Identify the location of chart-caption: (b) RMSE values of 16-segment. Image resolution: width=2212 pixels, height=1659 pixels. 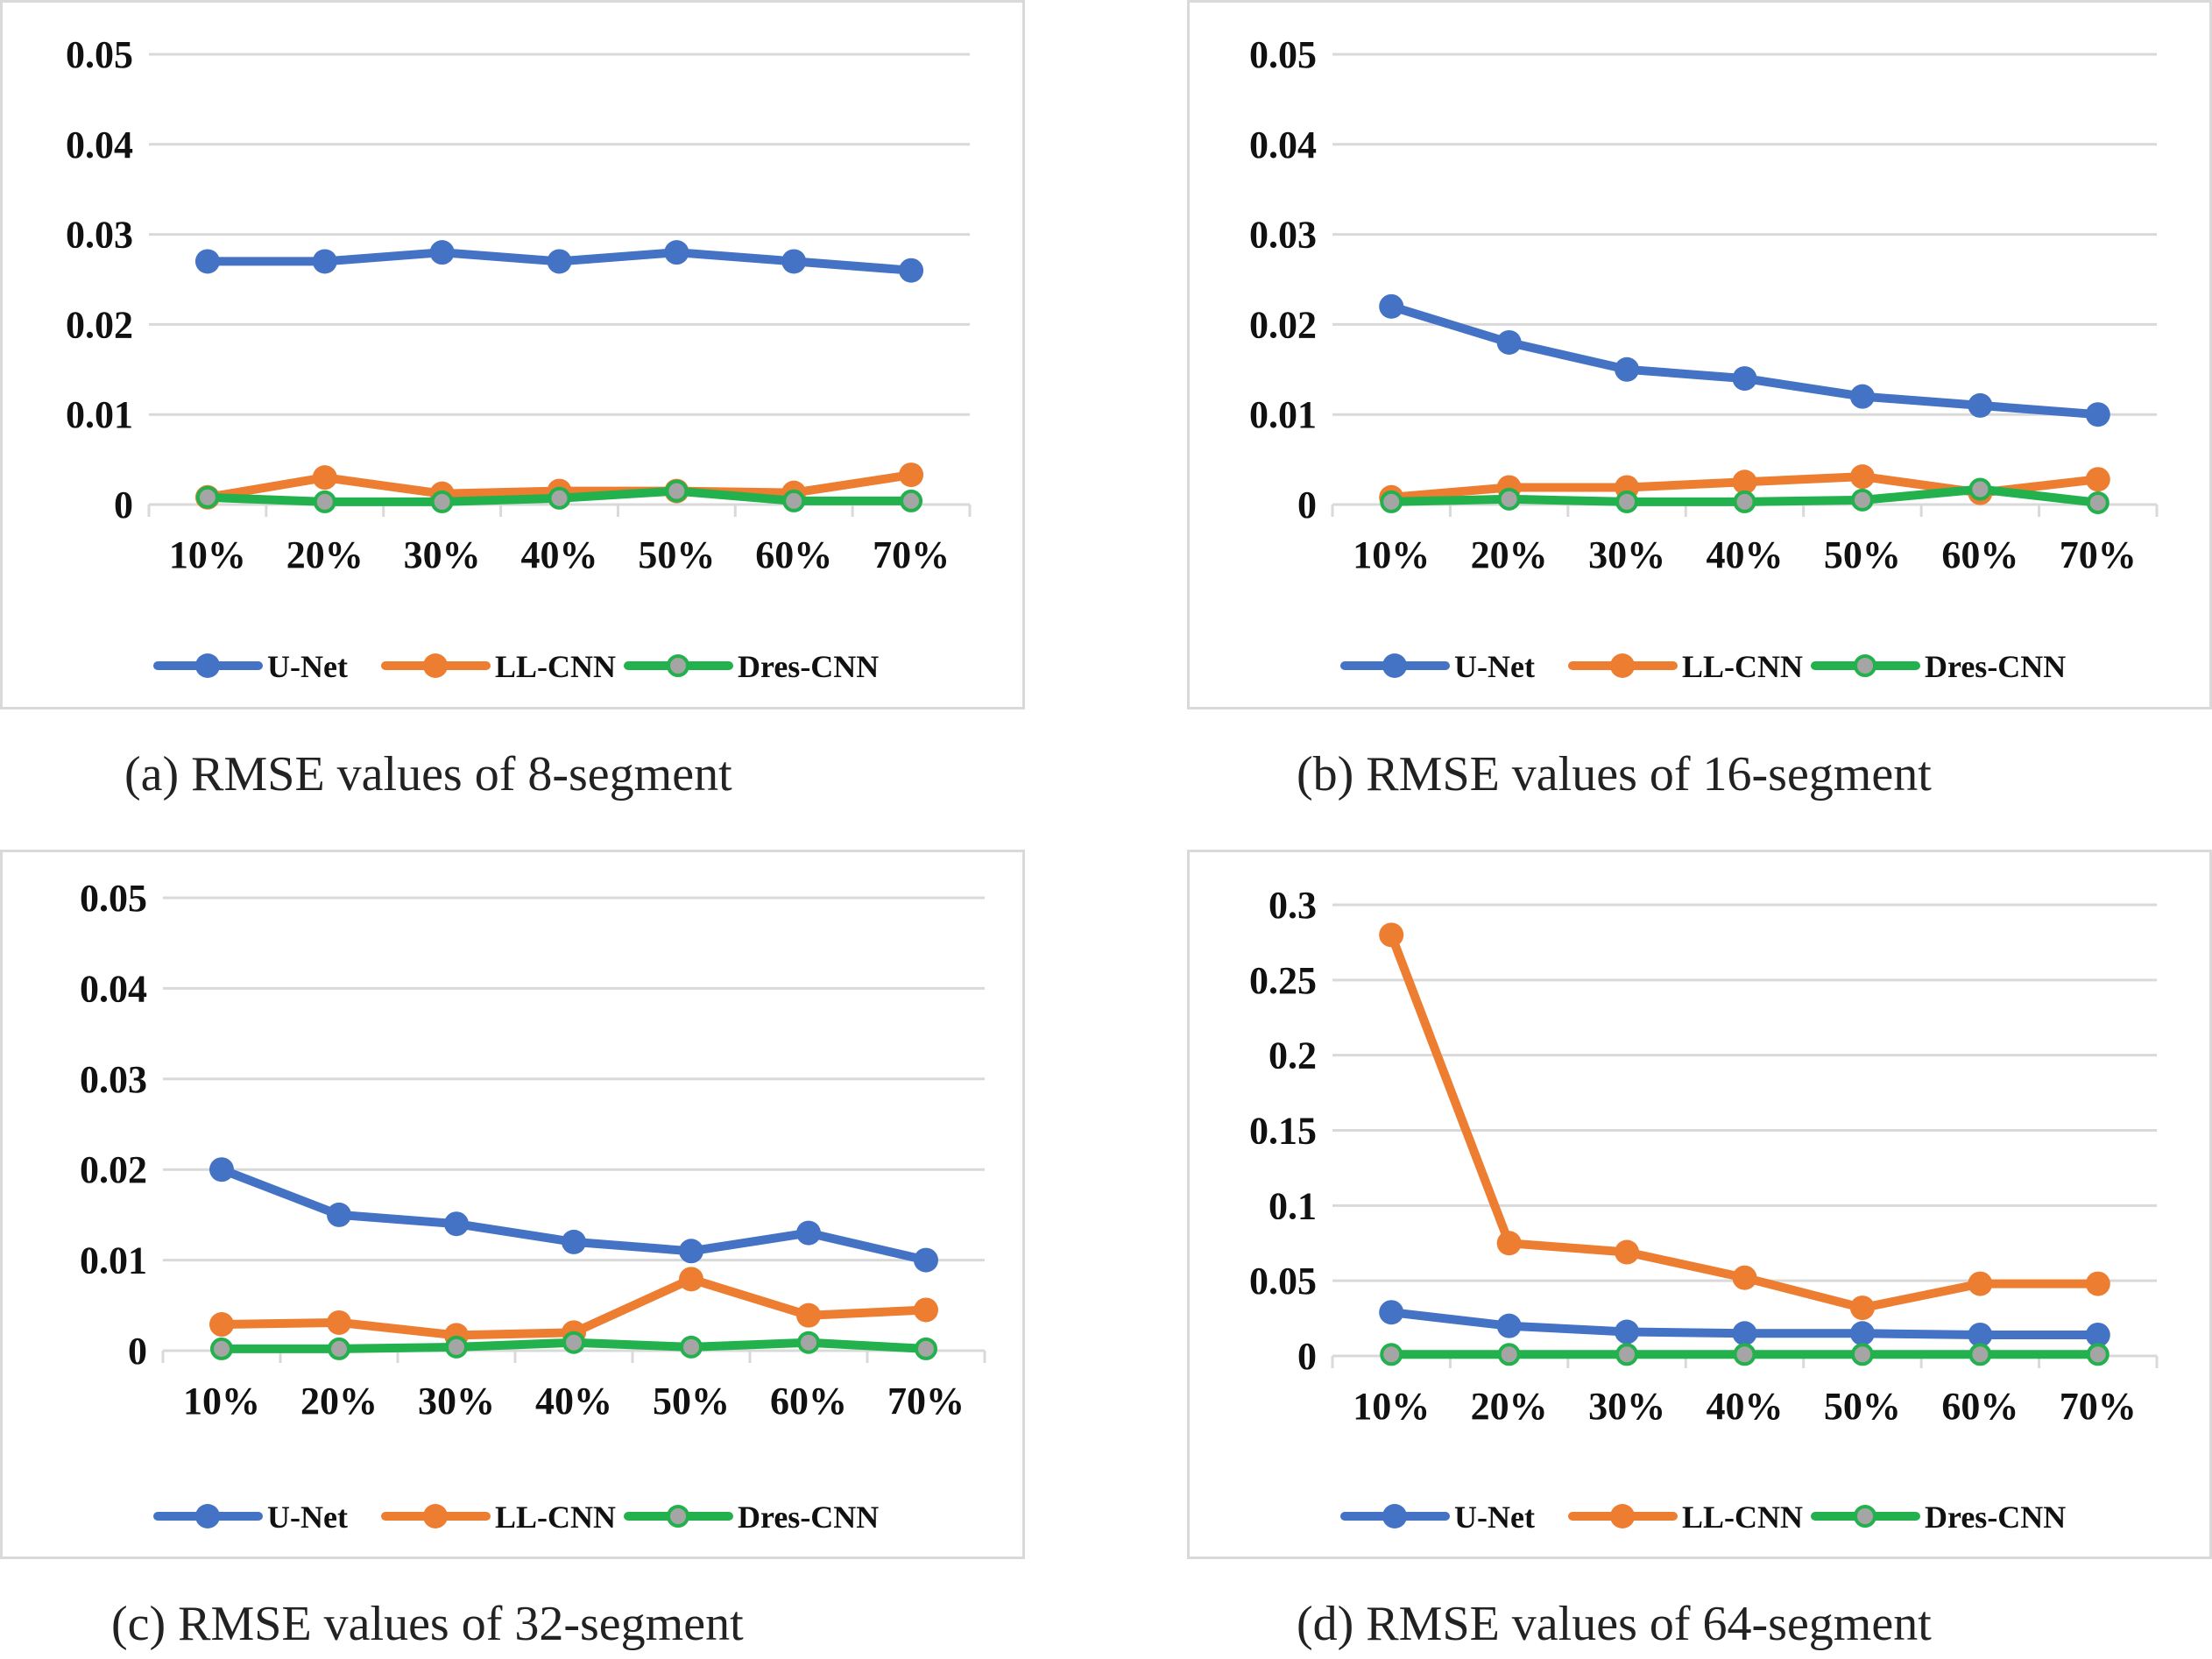
(1614, 774).